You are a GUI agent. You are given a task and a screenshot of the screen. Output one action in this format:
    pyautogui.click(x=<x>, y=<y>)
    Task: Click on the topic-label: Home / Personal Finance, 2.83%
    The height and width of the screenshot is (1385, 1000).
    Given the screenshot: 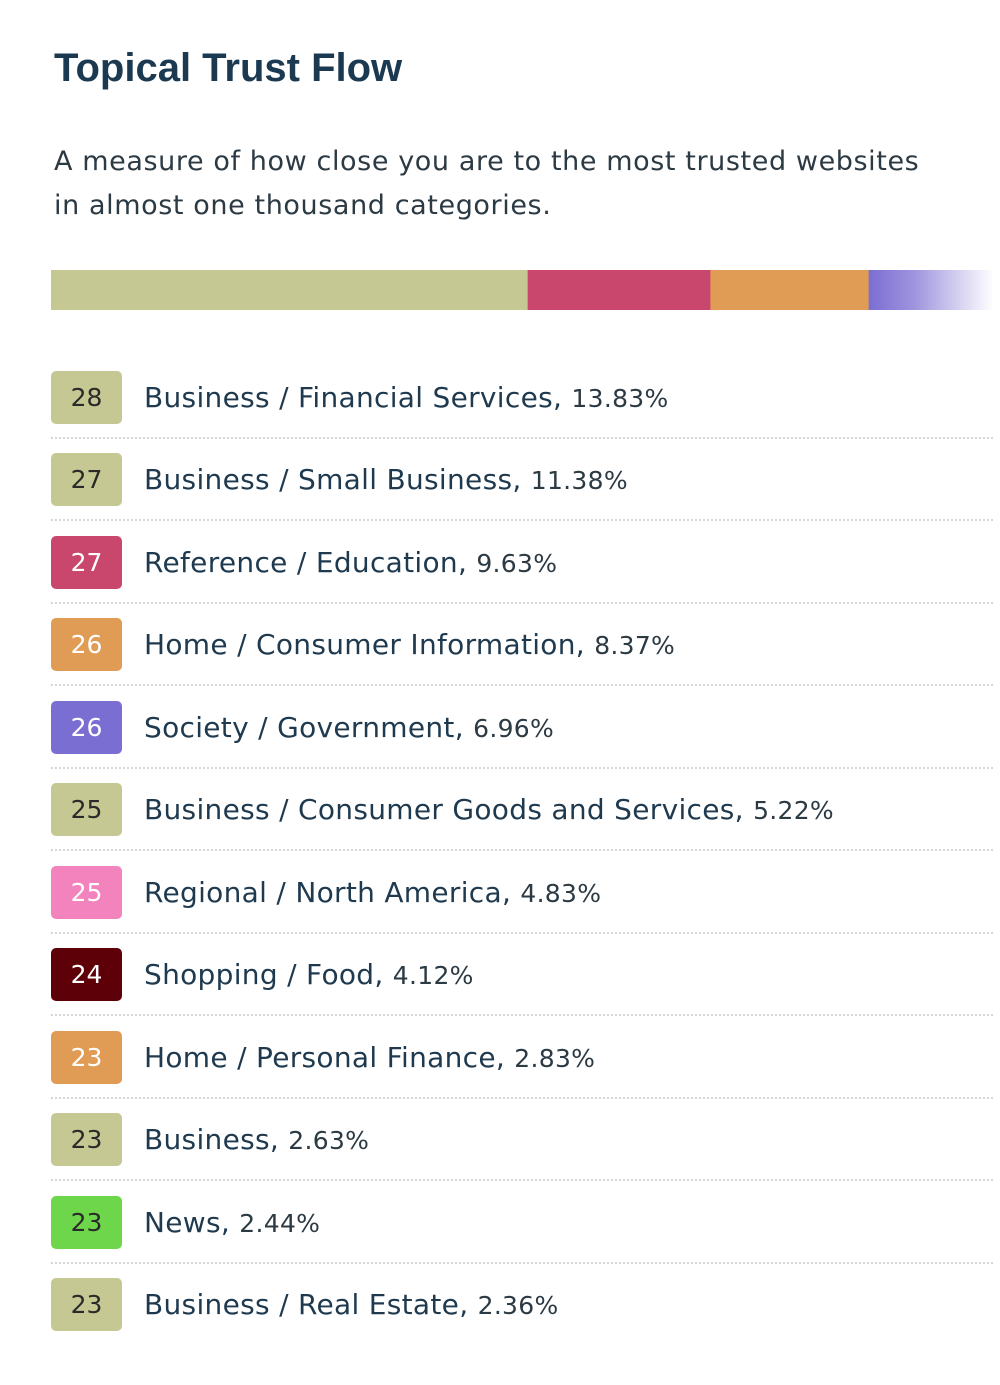 What is the action you would take?
    pyautogui.click(x=369, y=1057)
    